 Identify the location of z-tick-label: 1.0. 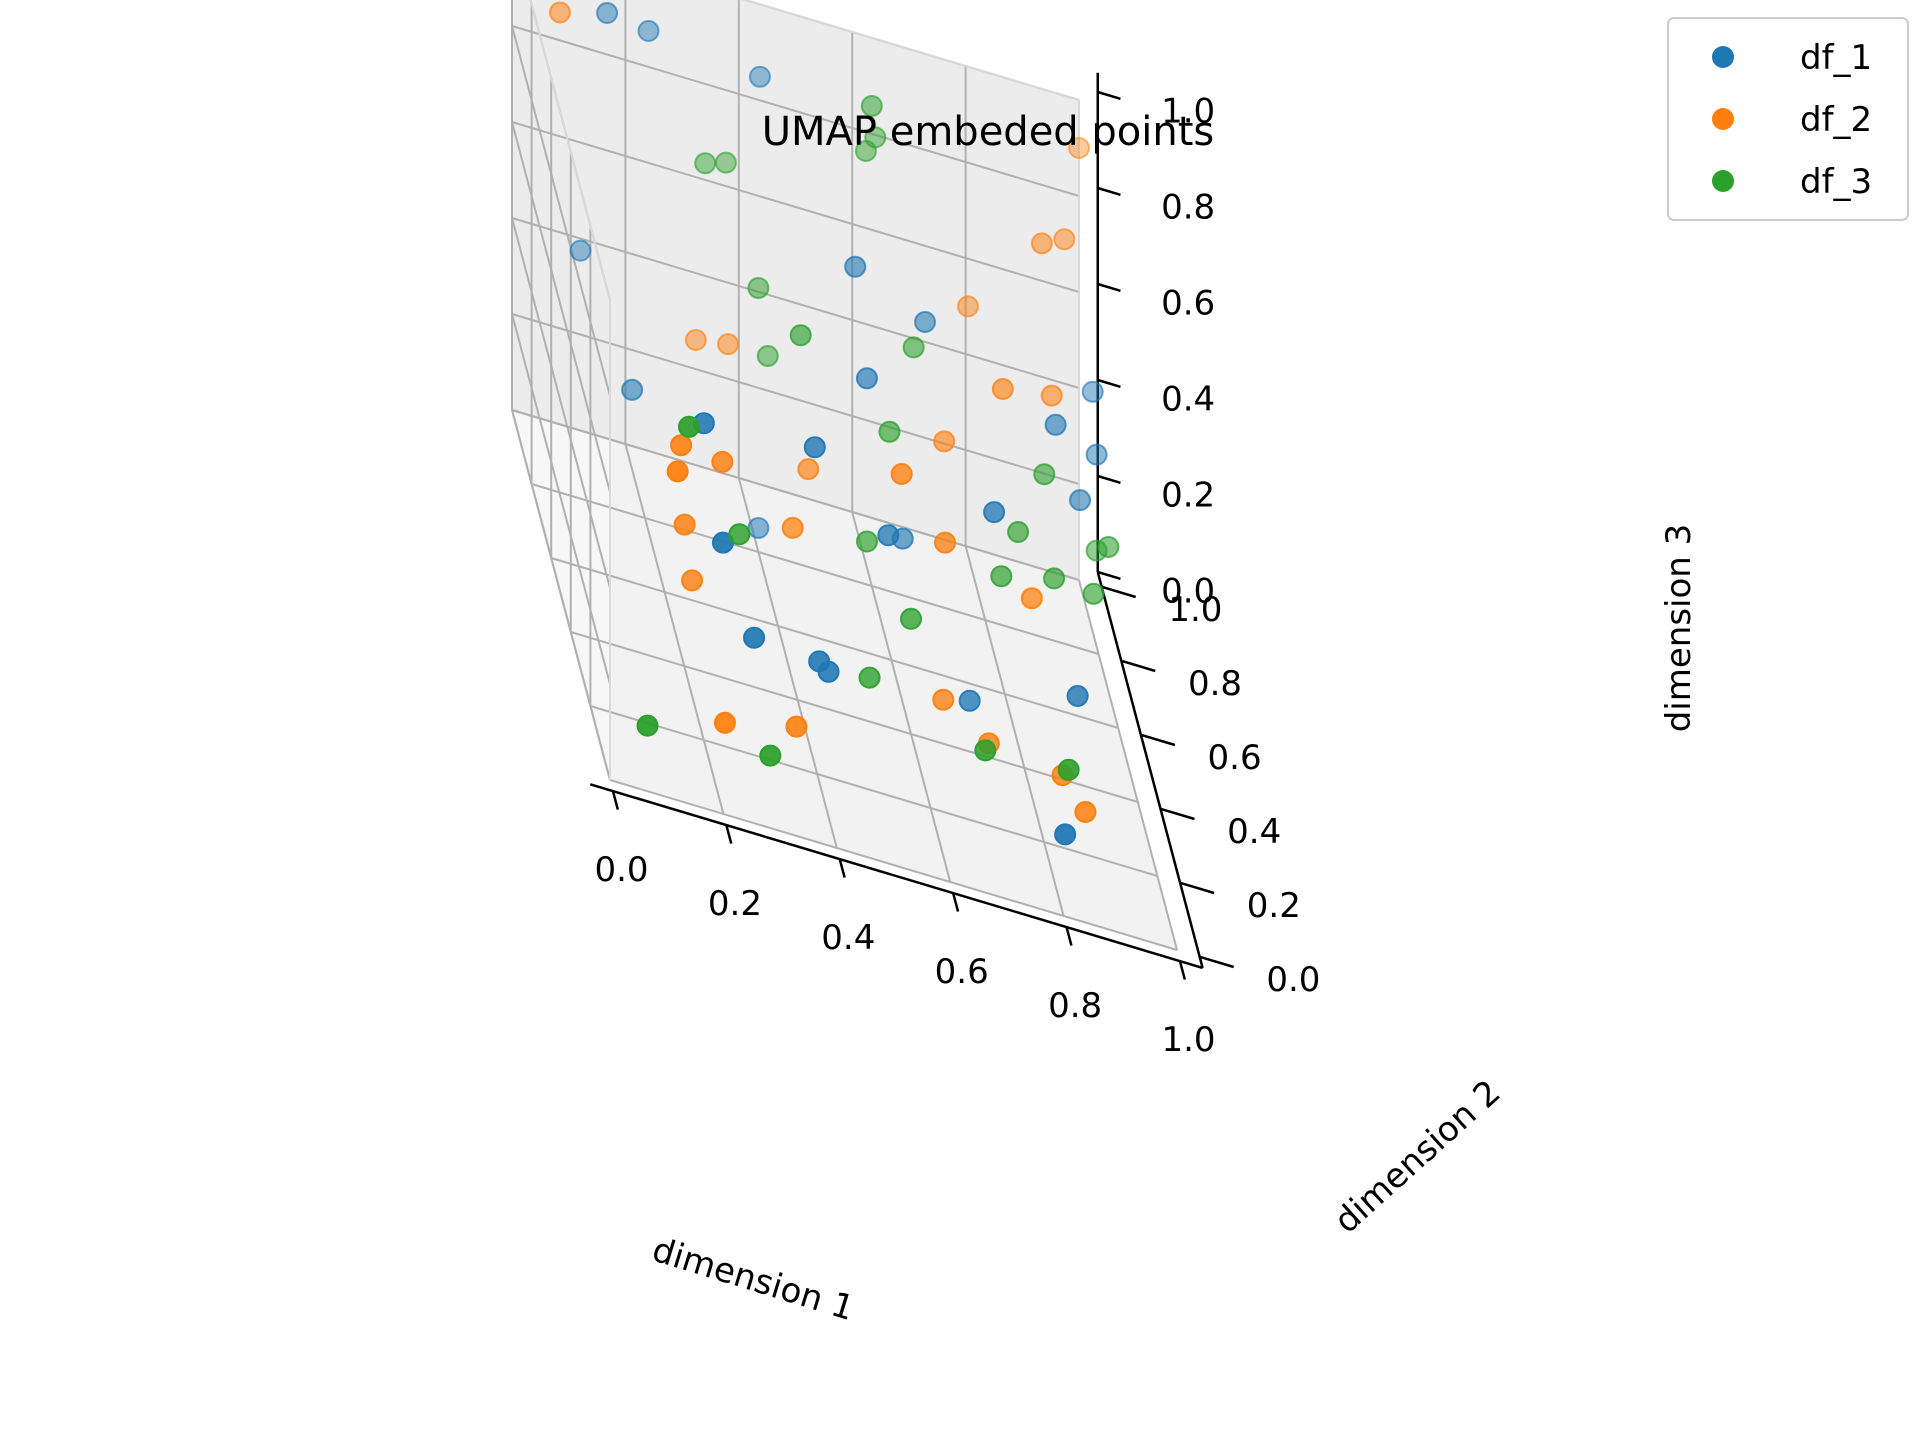
(1188, 112).